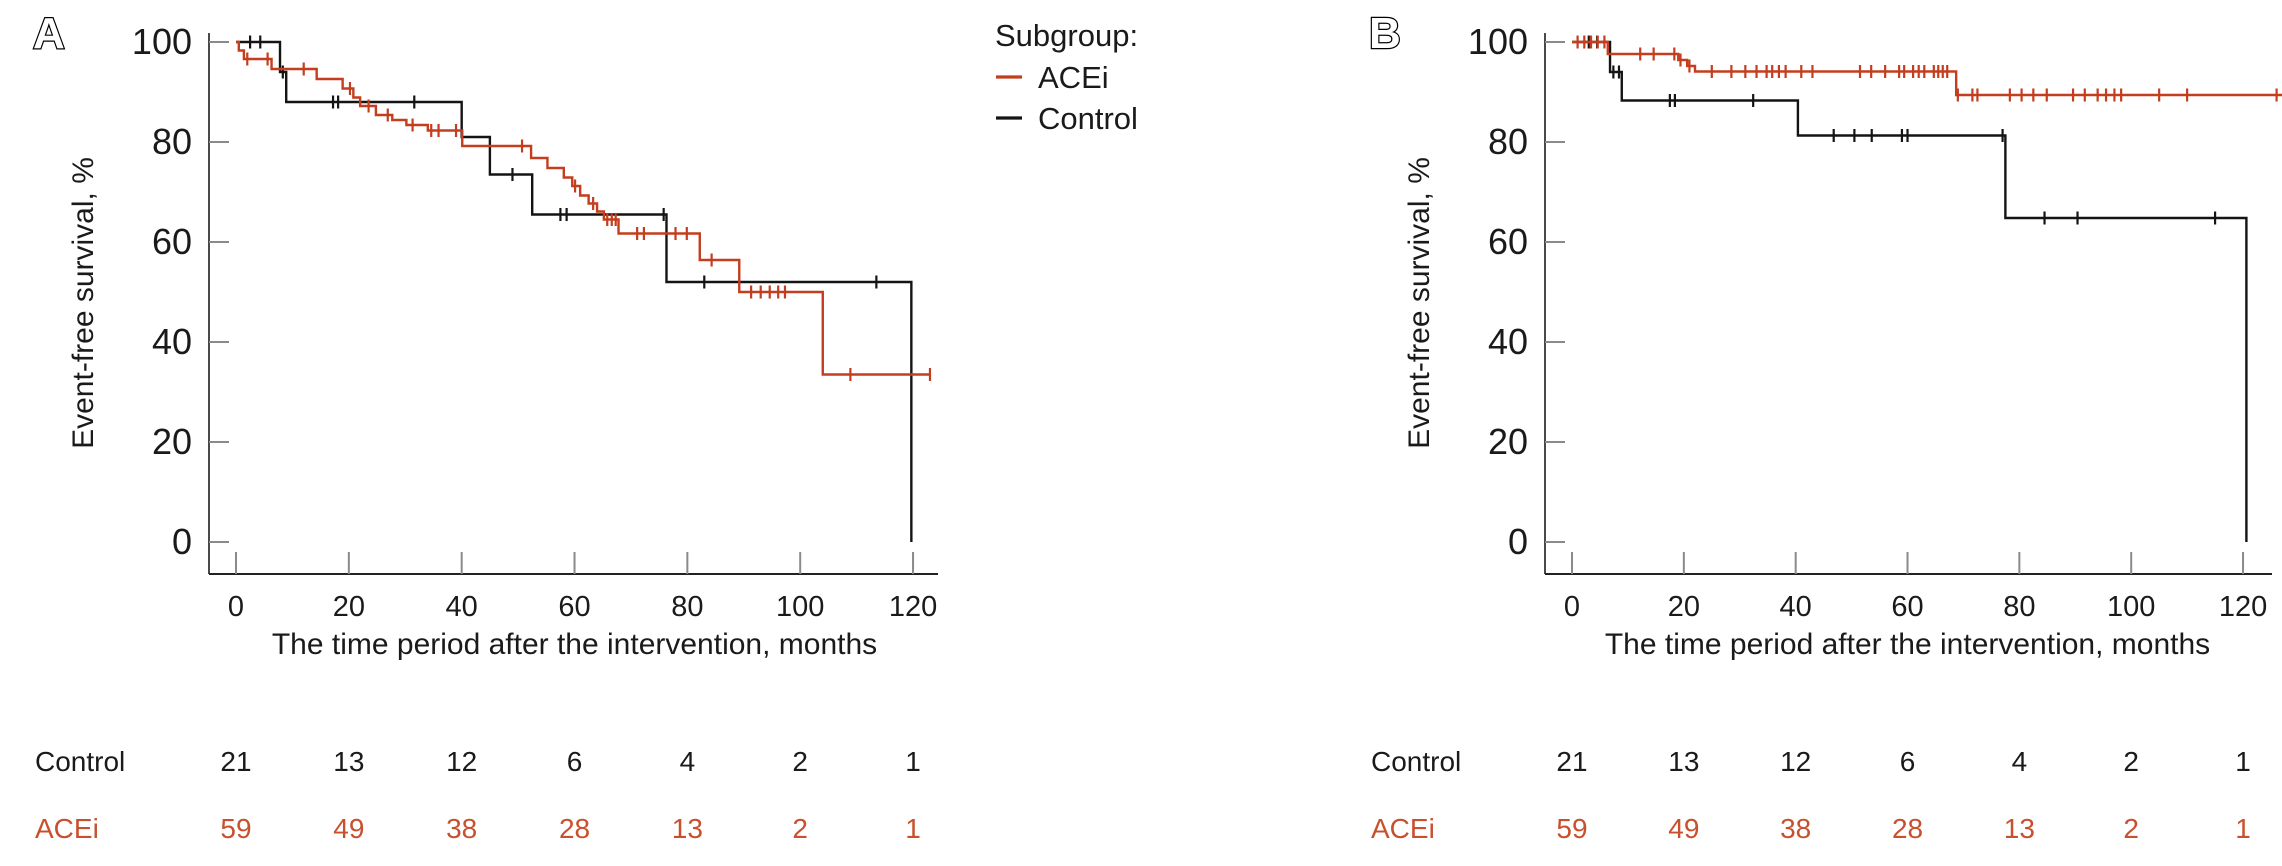  I want to click on panel-letter: A, so click(49, 33).